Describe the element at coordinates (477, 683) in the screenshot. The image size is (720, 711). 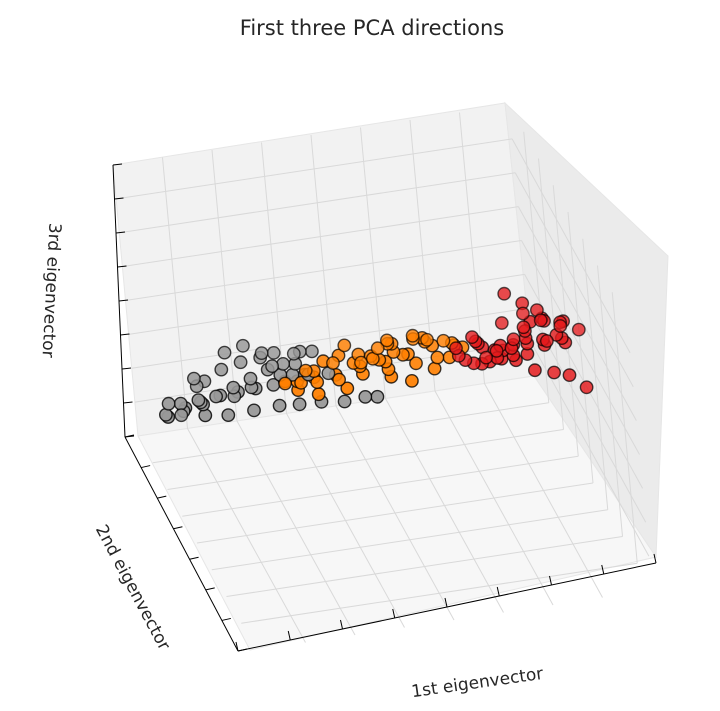
I see `x-axis-label: 1st eigenvector` at that location.